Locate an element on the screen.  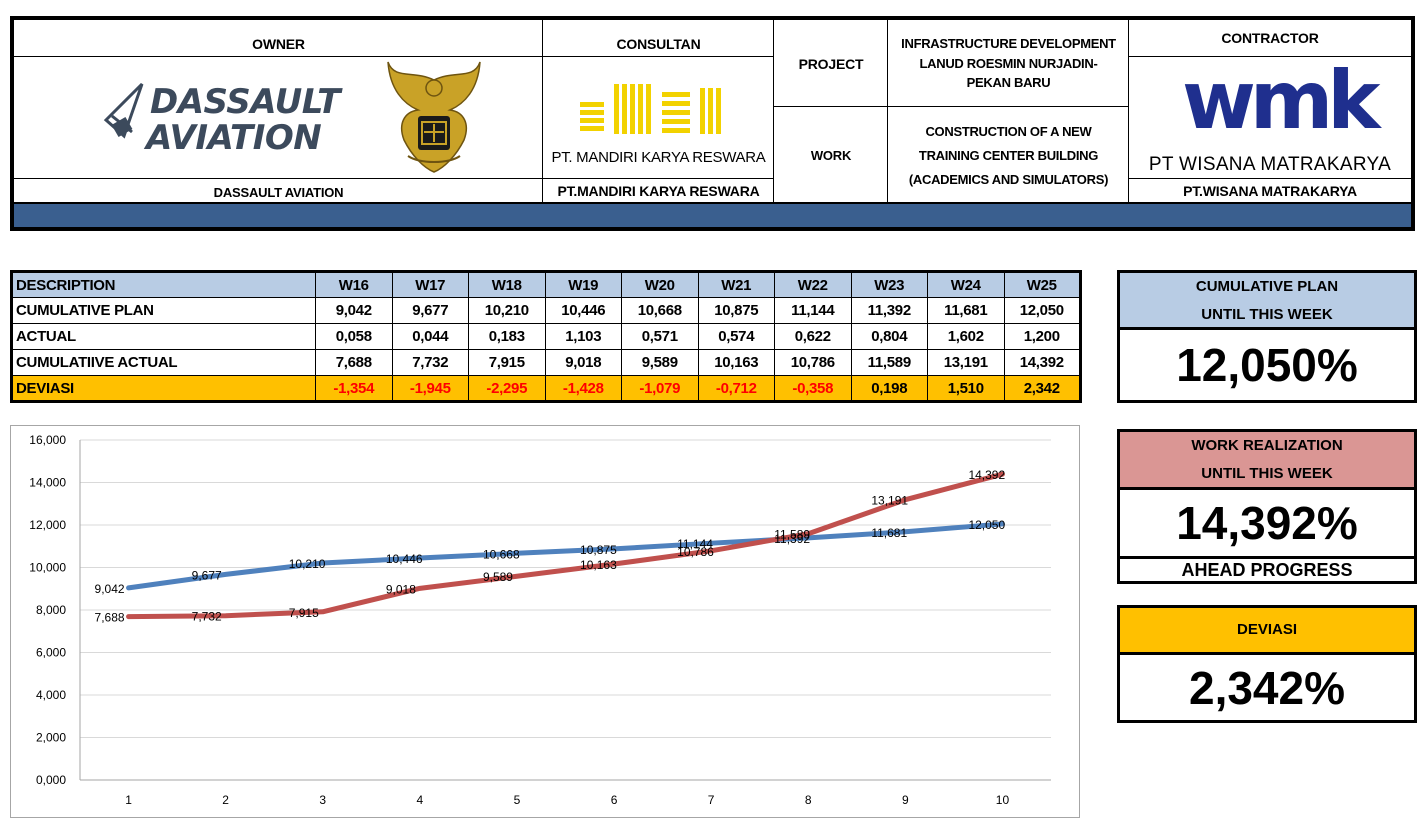
week-header: W16 is located at coordinates (354, 284).